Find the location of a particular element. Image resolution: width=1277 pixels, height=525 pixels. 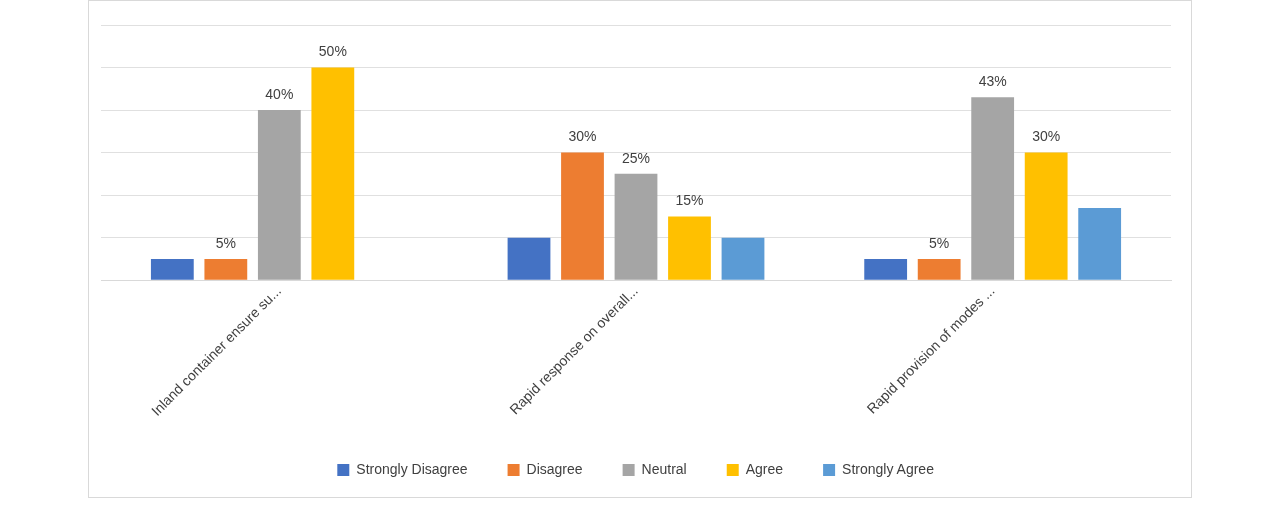

legend-label: Neutral is located at coordinates (664, 468).